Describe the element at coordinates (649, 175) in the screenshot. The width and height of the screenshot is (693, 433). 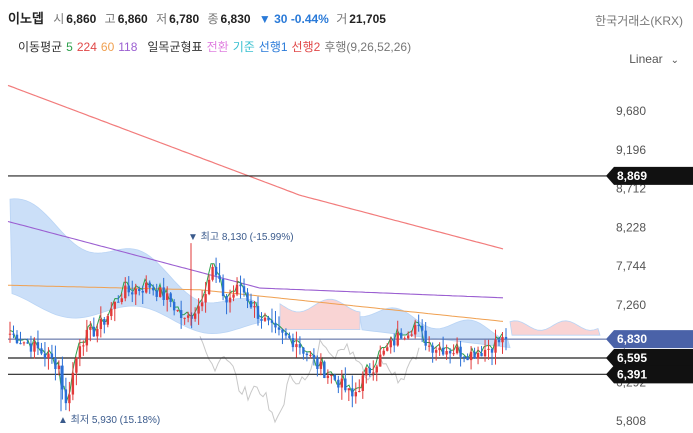
I see `horizontal-line-label: 8,869` at that location.